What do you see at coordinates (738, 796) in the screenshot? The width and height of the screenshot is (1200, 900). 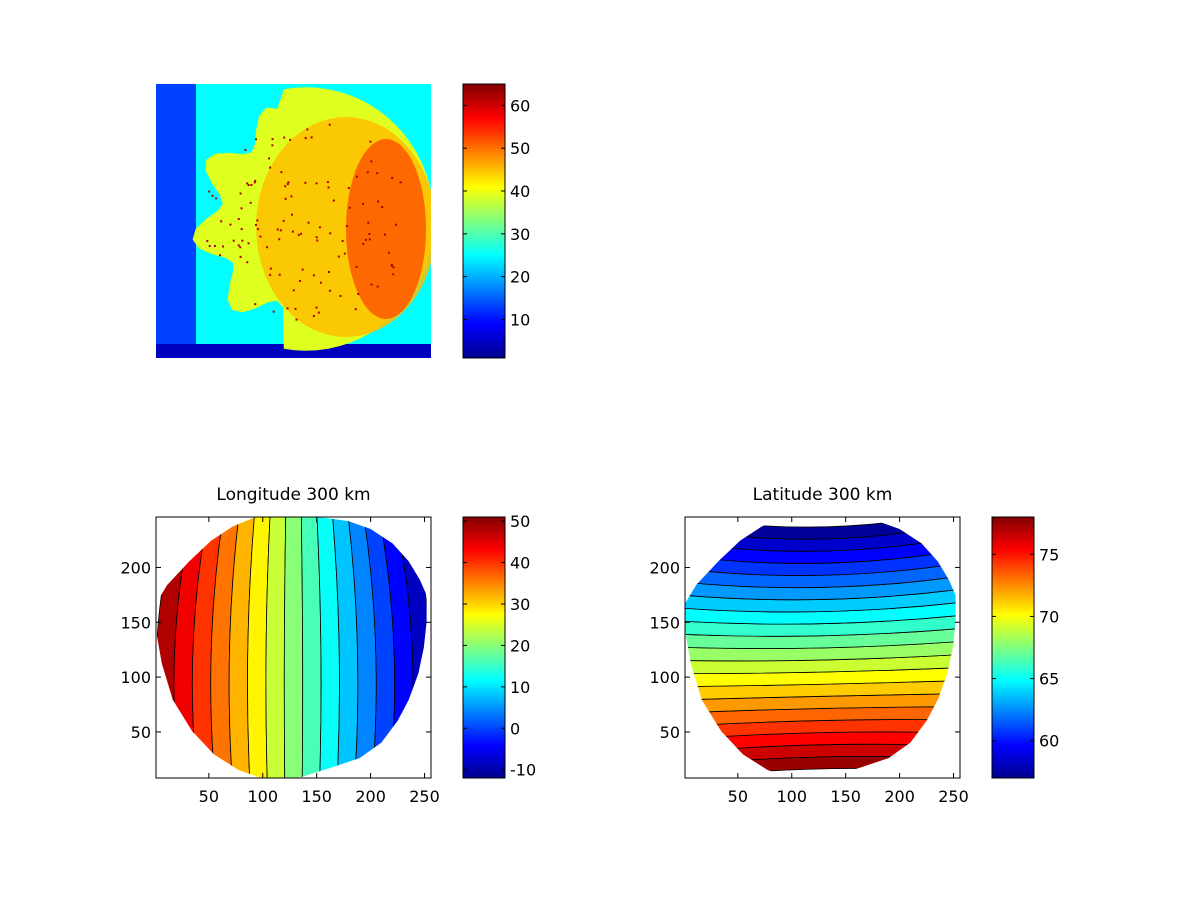 I see `latitude-x-tick-label: 50` at bounding box center [738, 796].